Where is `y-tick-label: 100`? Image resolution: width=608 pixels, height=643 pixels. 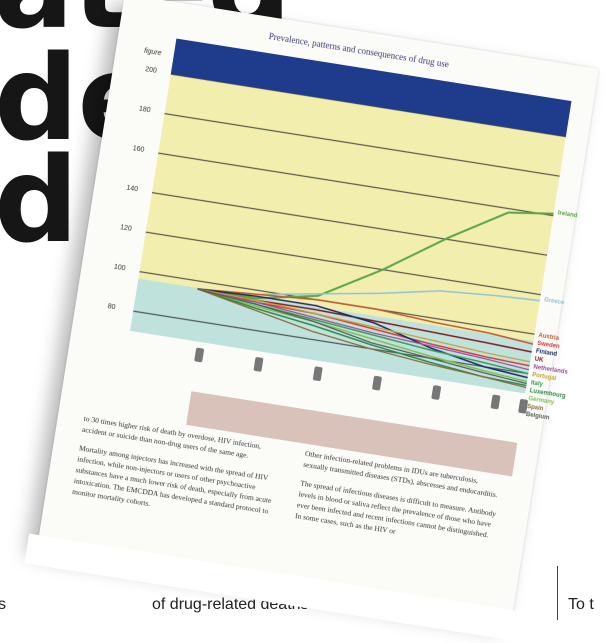
y-tick-label: 100 is located at coordinates (119, 268).